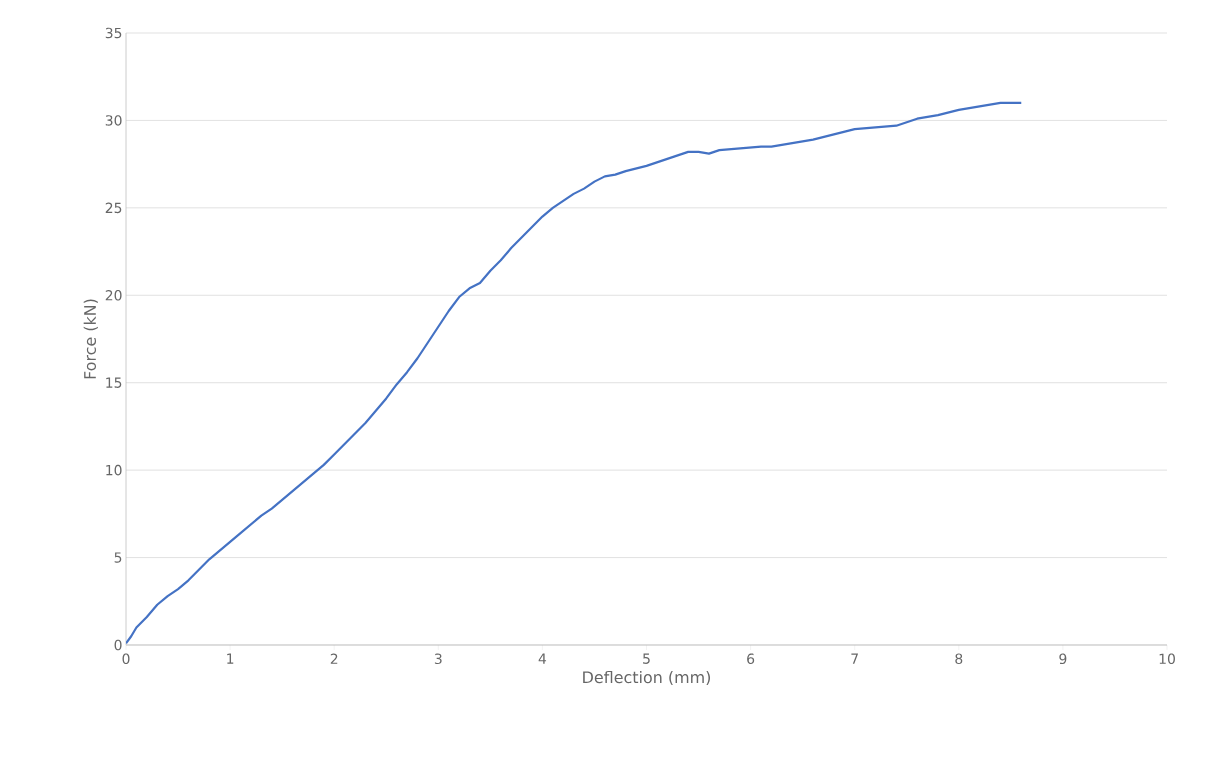  What do you see at coordinates (542, 658) in the screenshot?
I see `x-tick-label: 4` at bounding box center [542, 658].